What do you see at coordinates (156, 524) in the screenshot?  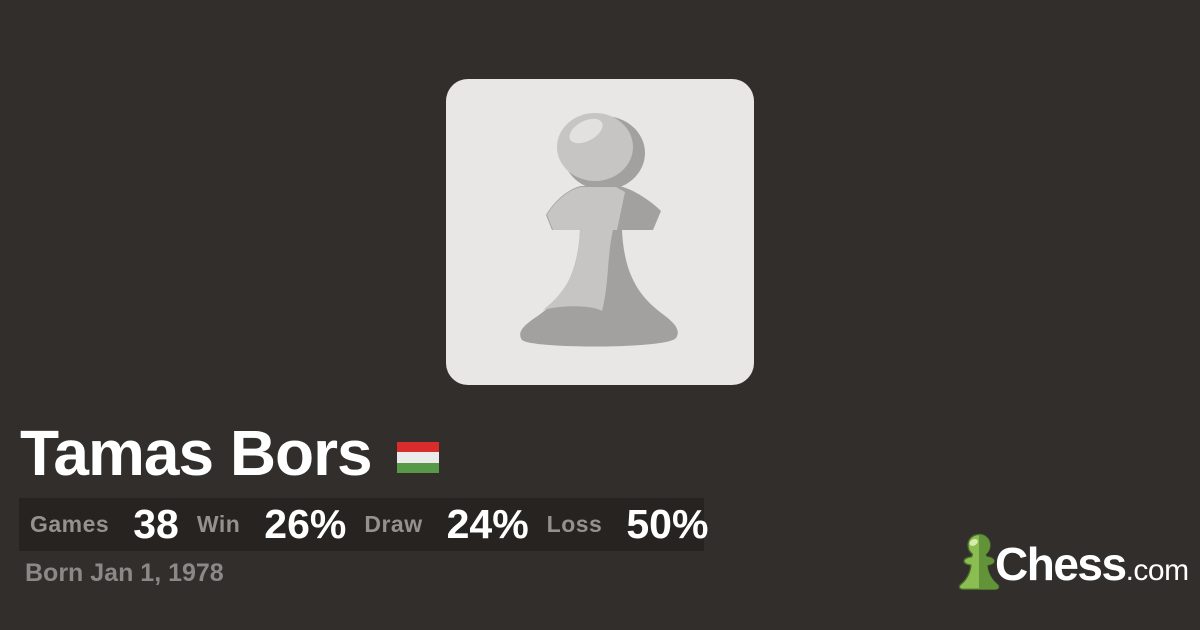 I see `stat-games-value: 38` at bounding box center [156, 524].